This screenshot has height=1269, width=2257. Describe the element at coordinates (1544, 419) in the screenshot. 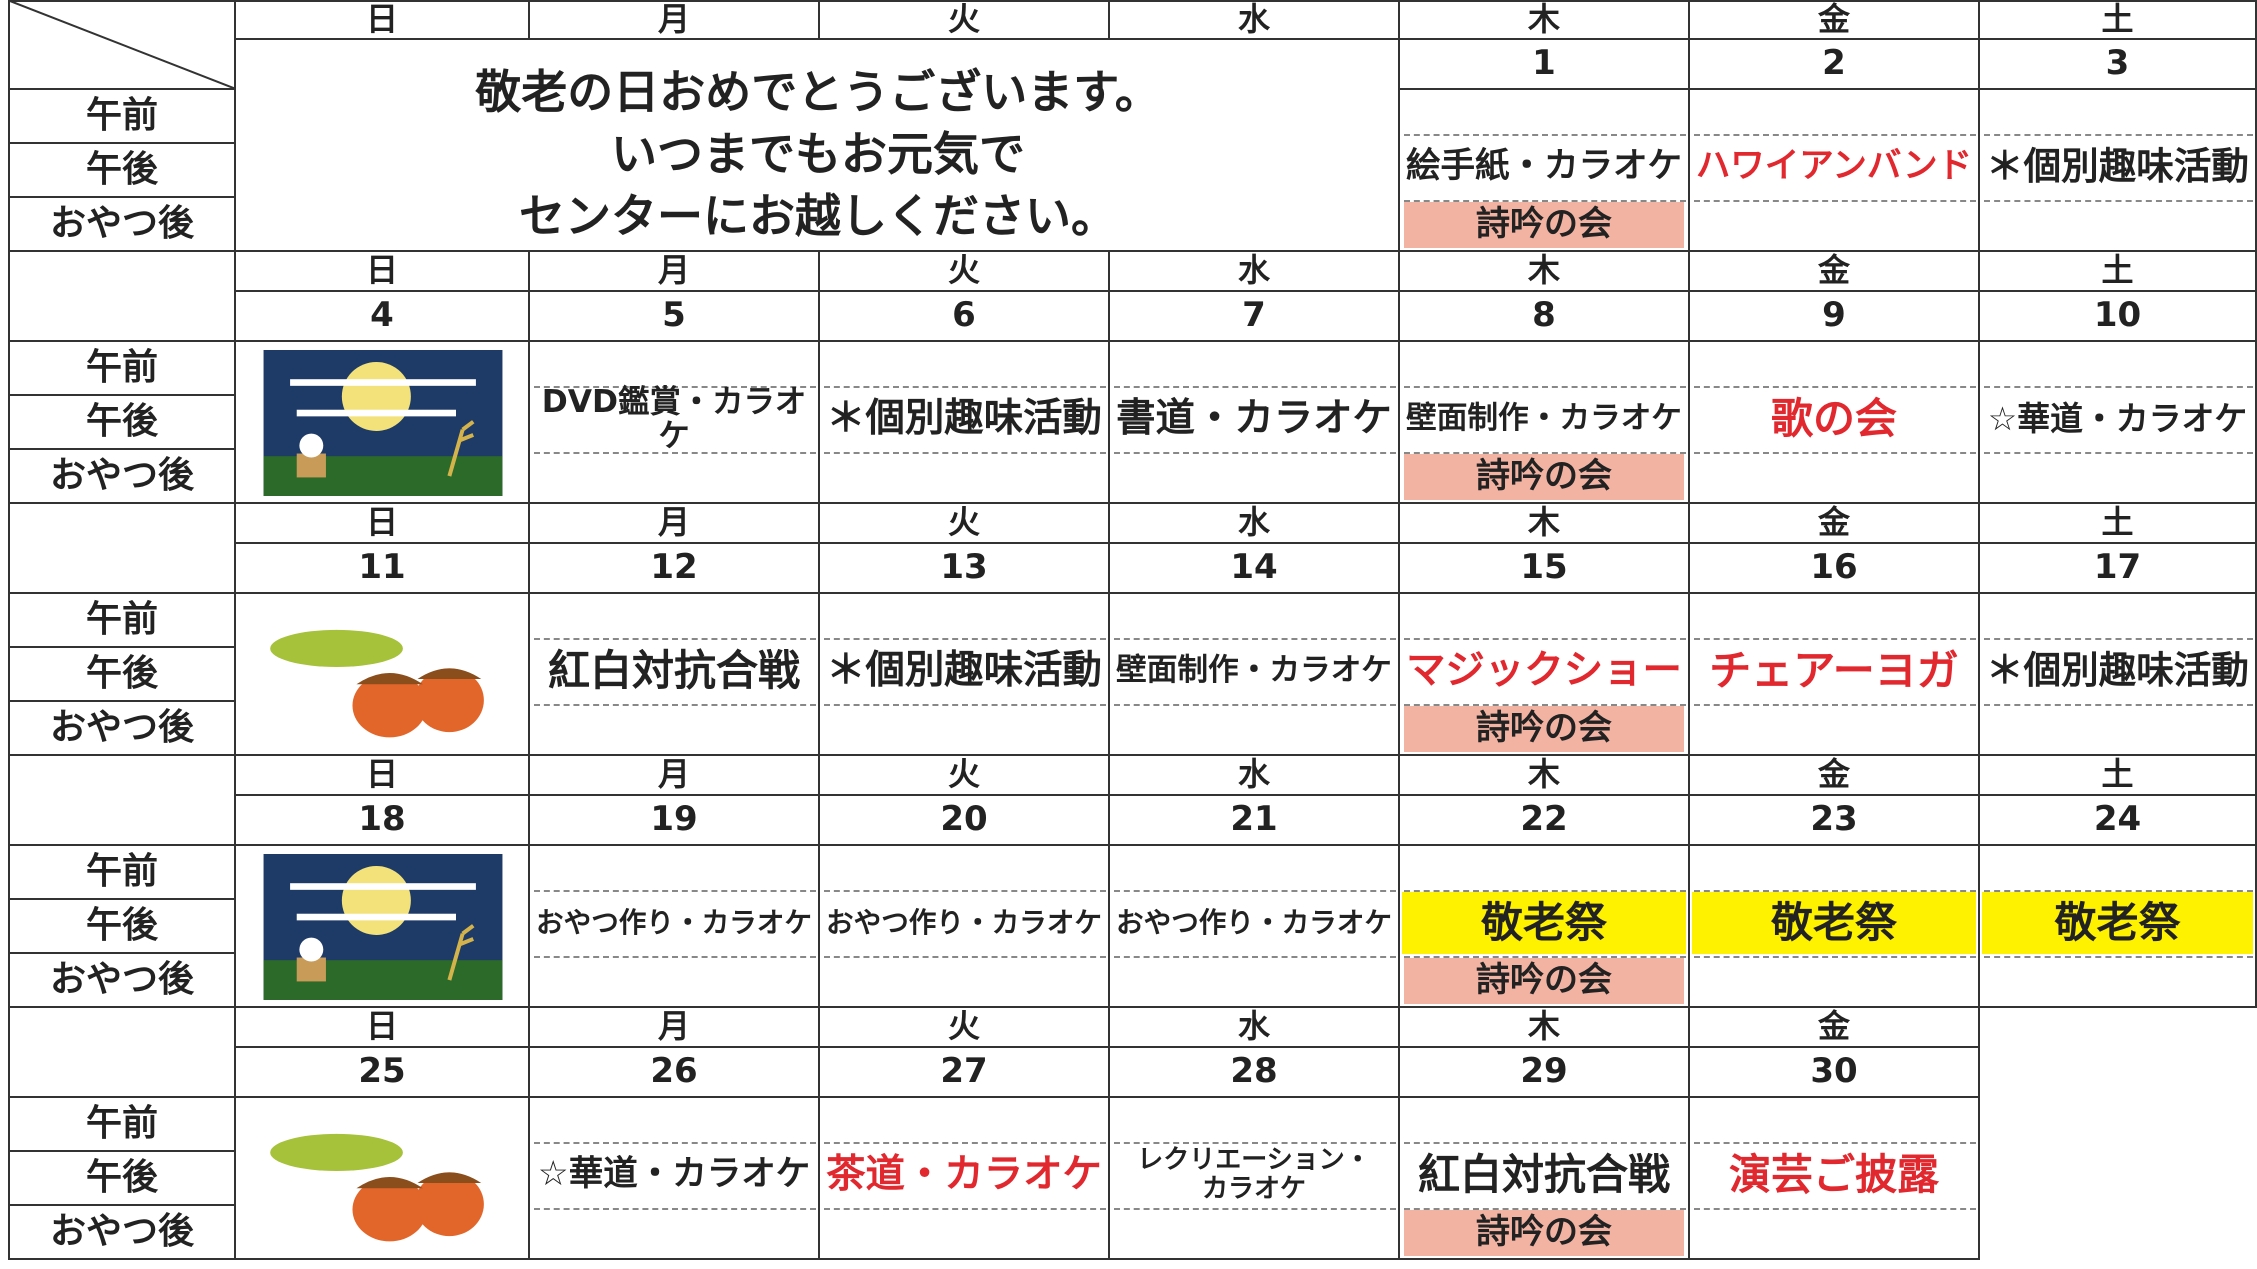

I see `activity: 壁面制作・カラオケ` at that location.